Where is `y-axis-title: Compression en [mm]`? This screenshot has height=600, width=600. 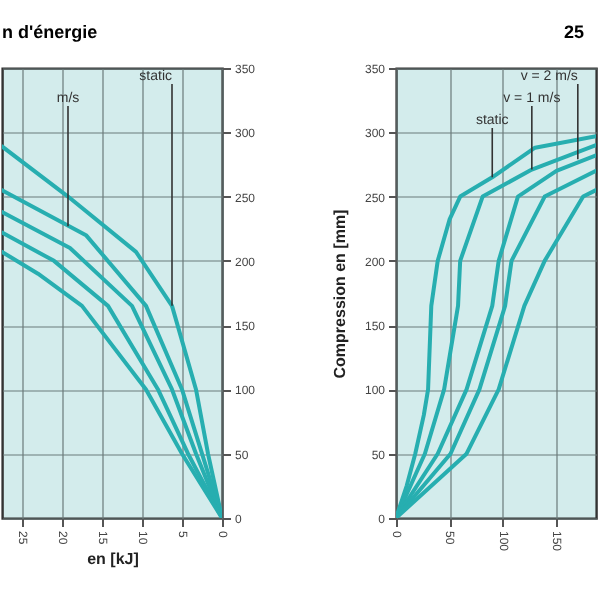 y-axis-title: Compression en [mm] is located at coordinates (339, 293).